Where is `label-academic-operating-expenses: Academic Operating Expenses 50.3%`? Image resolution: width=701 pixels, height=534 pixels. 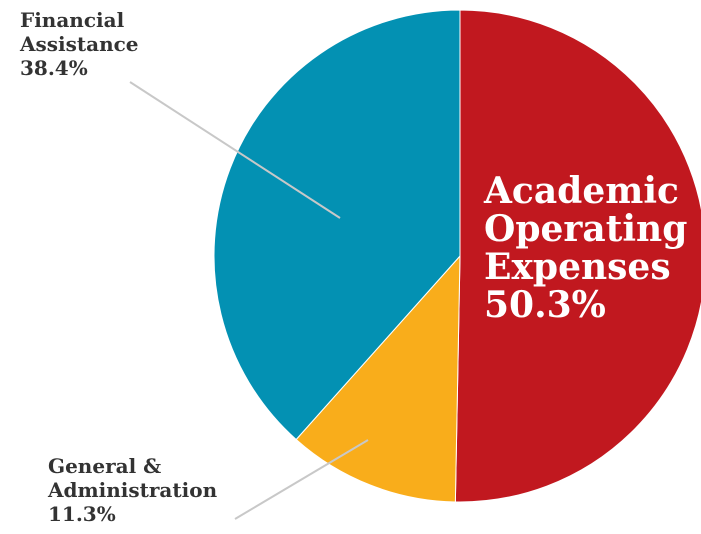 label-academic-operating-expenses: Academic Operating Expenses 50.3% is located at coordinates (585, 248).